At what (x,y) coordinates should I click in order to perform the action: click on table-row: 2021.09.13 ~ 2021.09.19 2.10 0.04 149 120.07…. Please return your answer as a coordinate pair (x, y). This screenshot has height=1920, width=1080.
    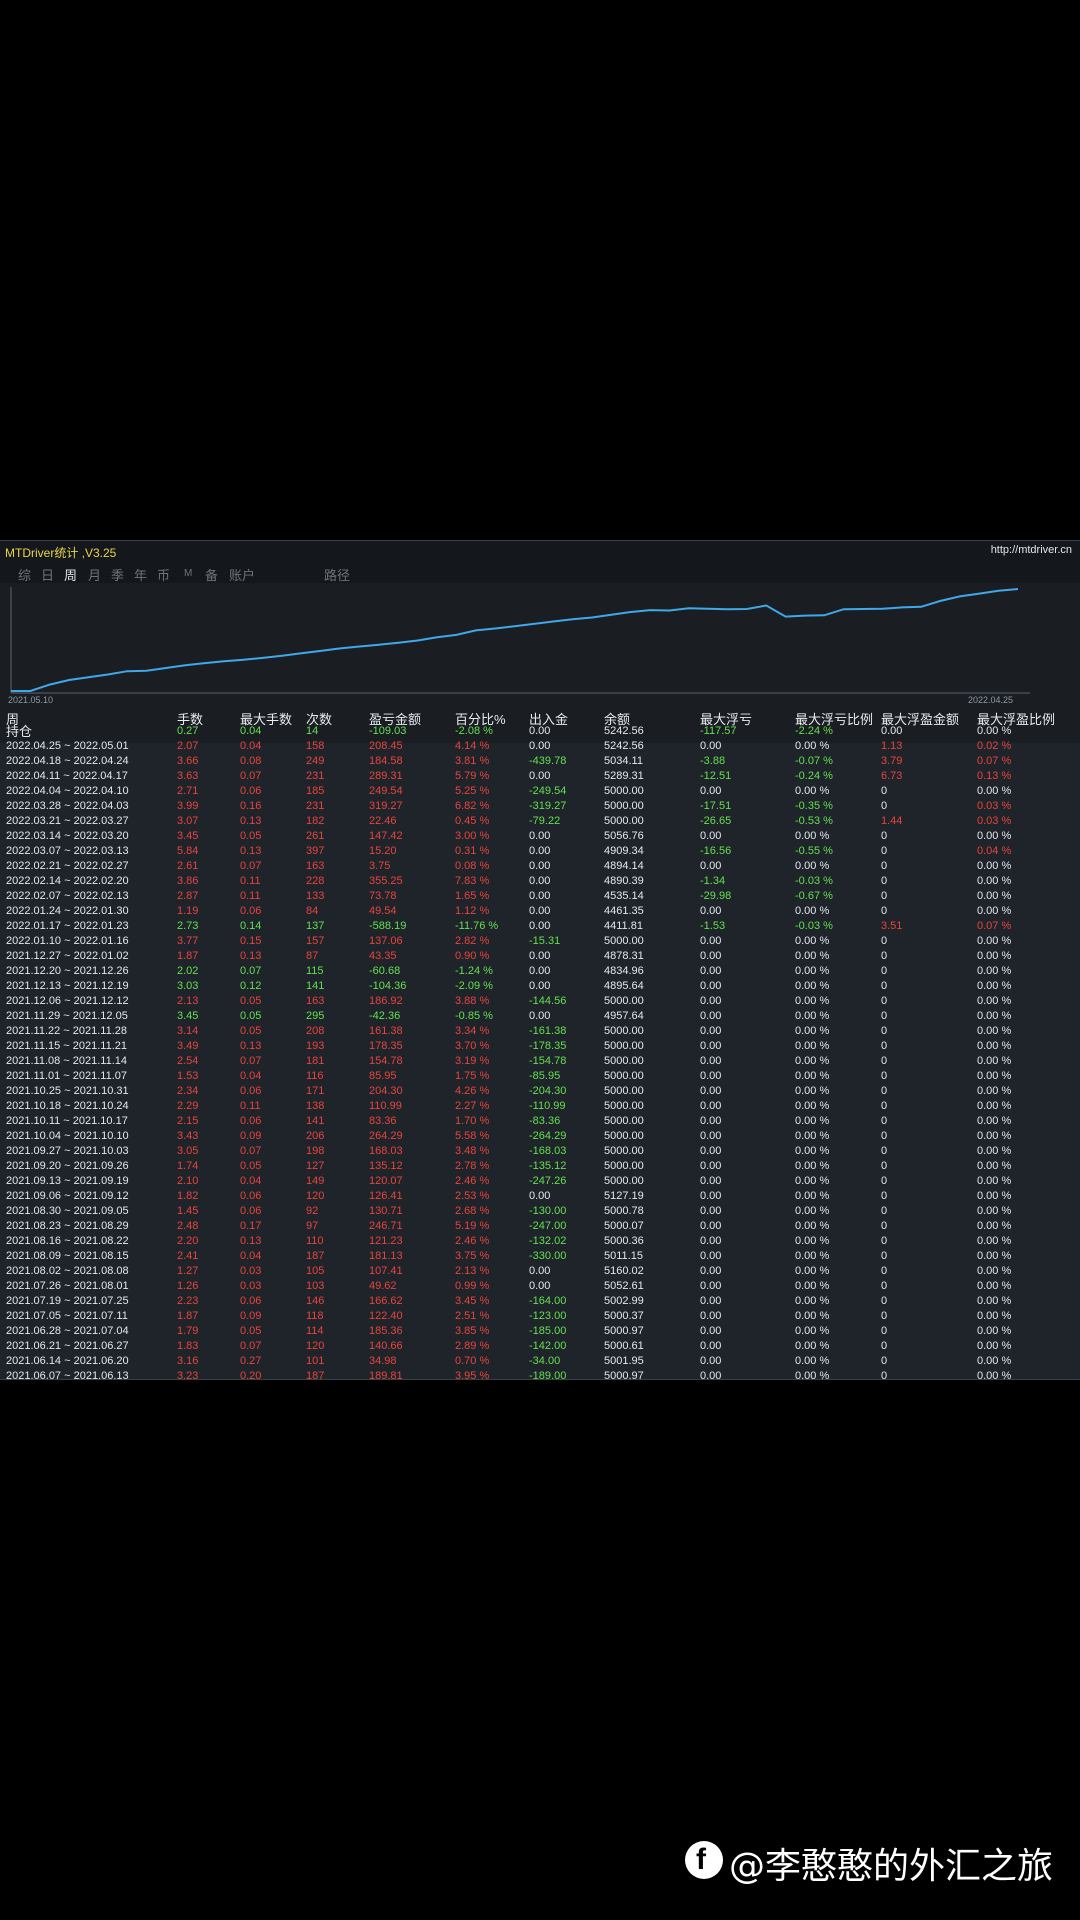
    Looking at the image, I should click on (540, 1181).